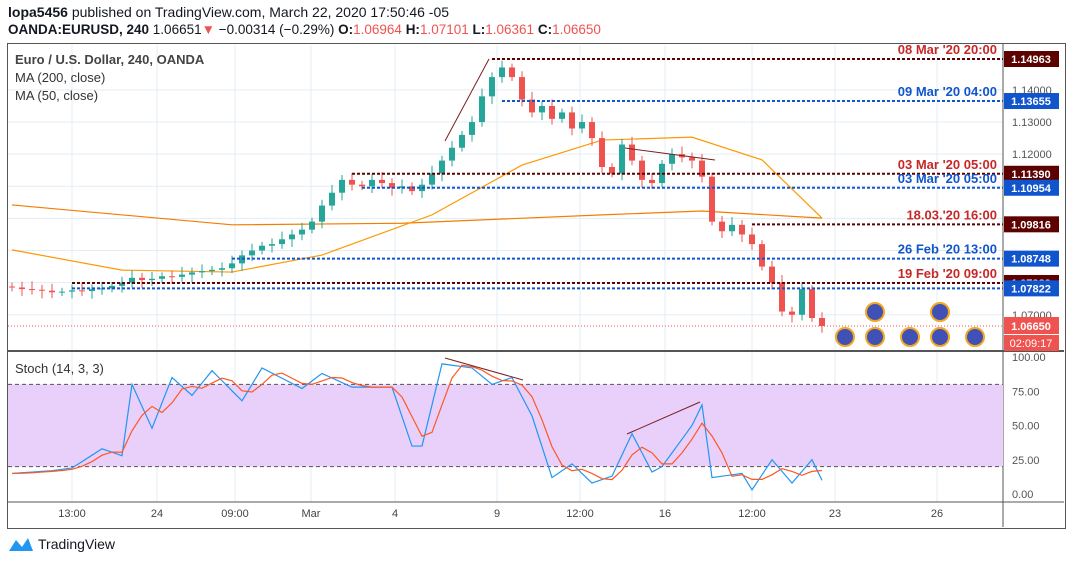 This screenshot has height=563, width=1071. I want to click on level-price-value: 1.09816, so click(1031, 225).